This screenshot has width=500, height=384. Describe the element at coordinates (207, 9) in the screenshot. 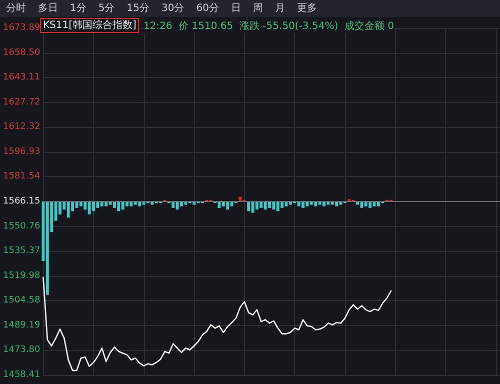

I see `text: 60分` at that location.